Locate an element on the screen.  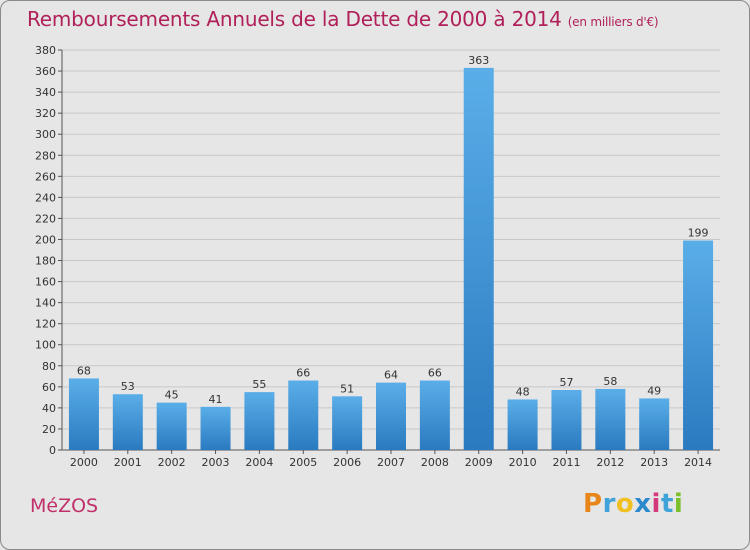
y-tick-label: 360 is located at coordinates (45, 71).